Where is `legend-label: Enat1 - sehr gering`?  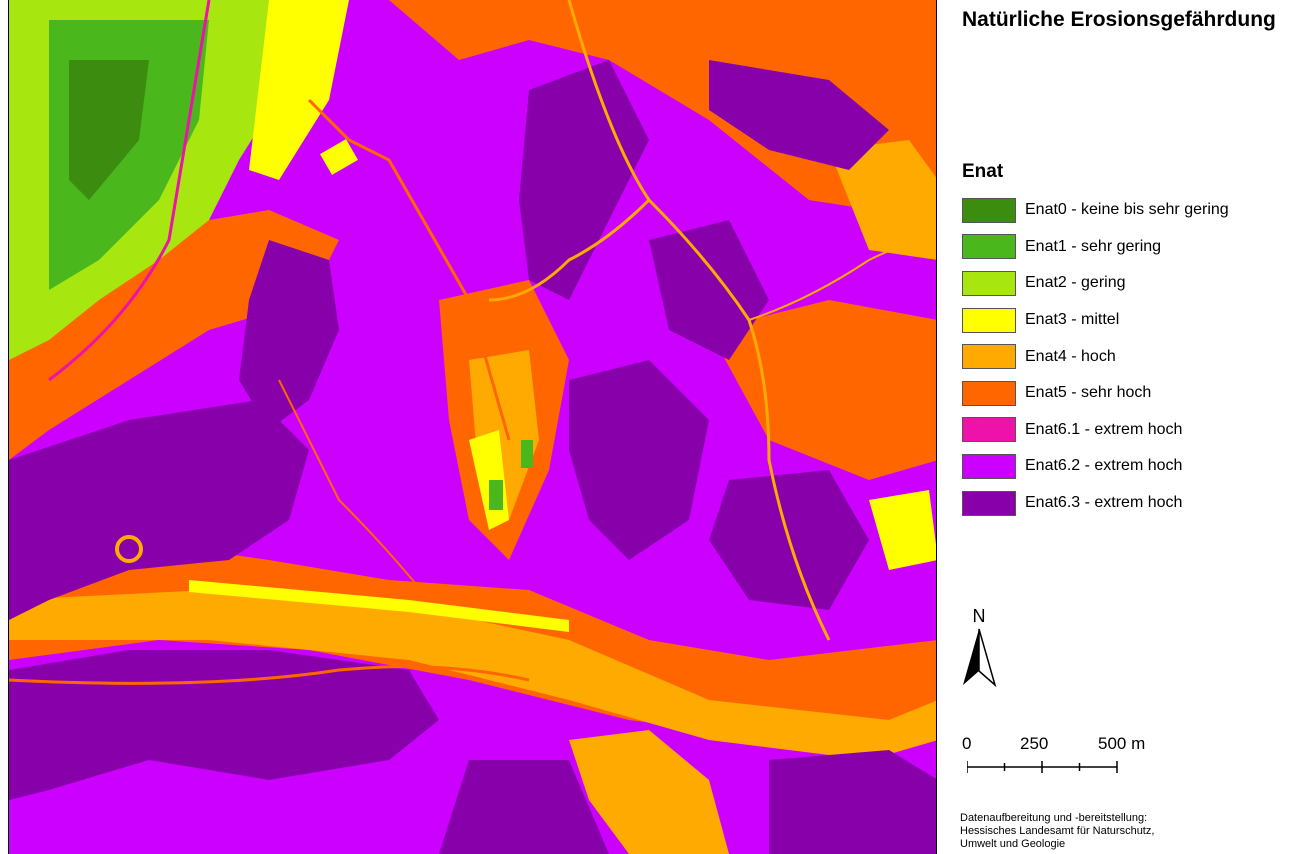
legend-label: Enat1 - sehr gering is located at coordinates (1093, 246).